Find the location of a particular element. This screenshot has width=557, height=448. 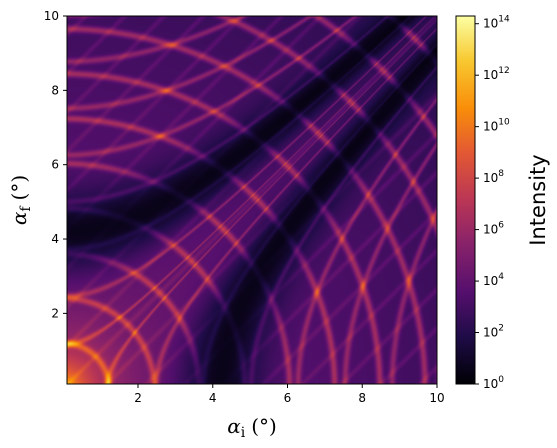

y-tick-label: 6 is located at coordinates (55, 165).